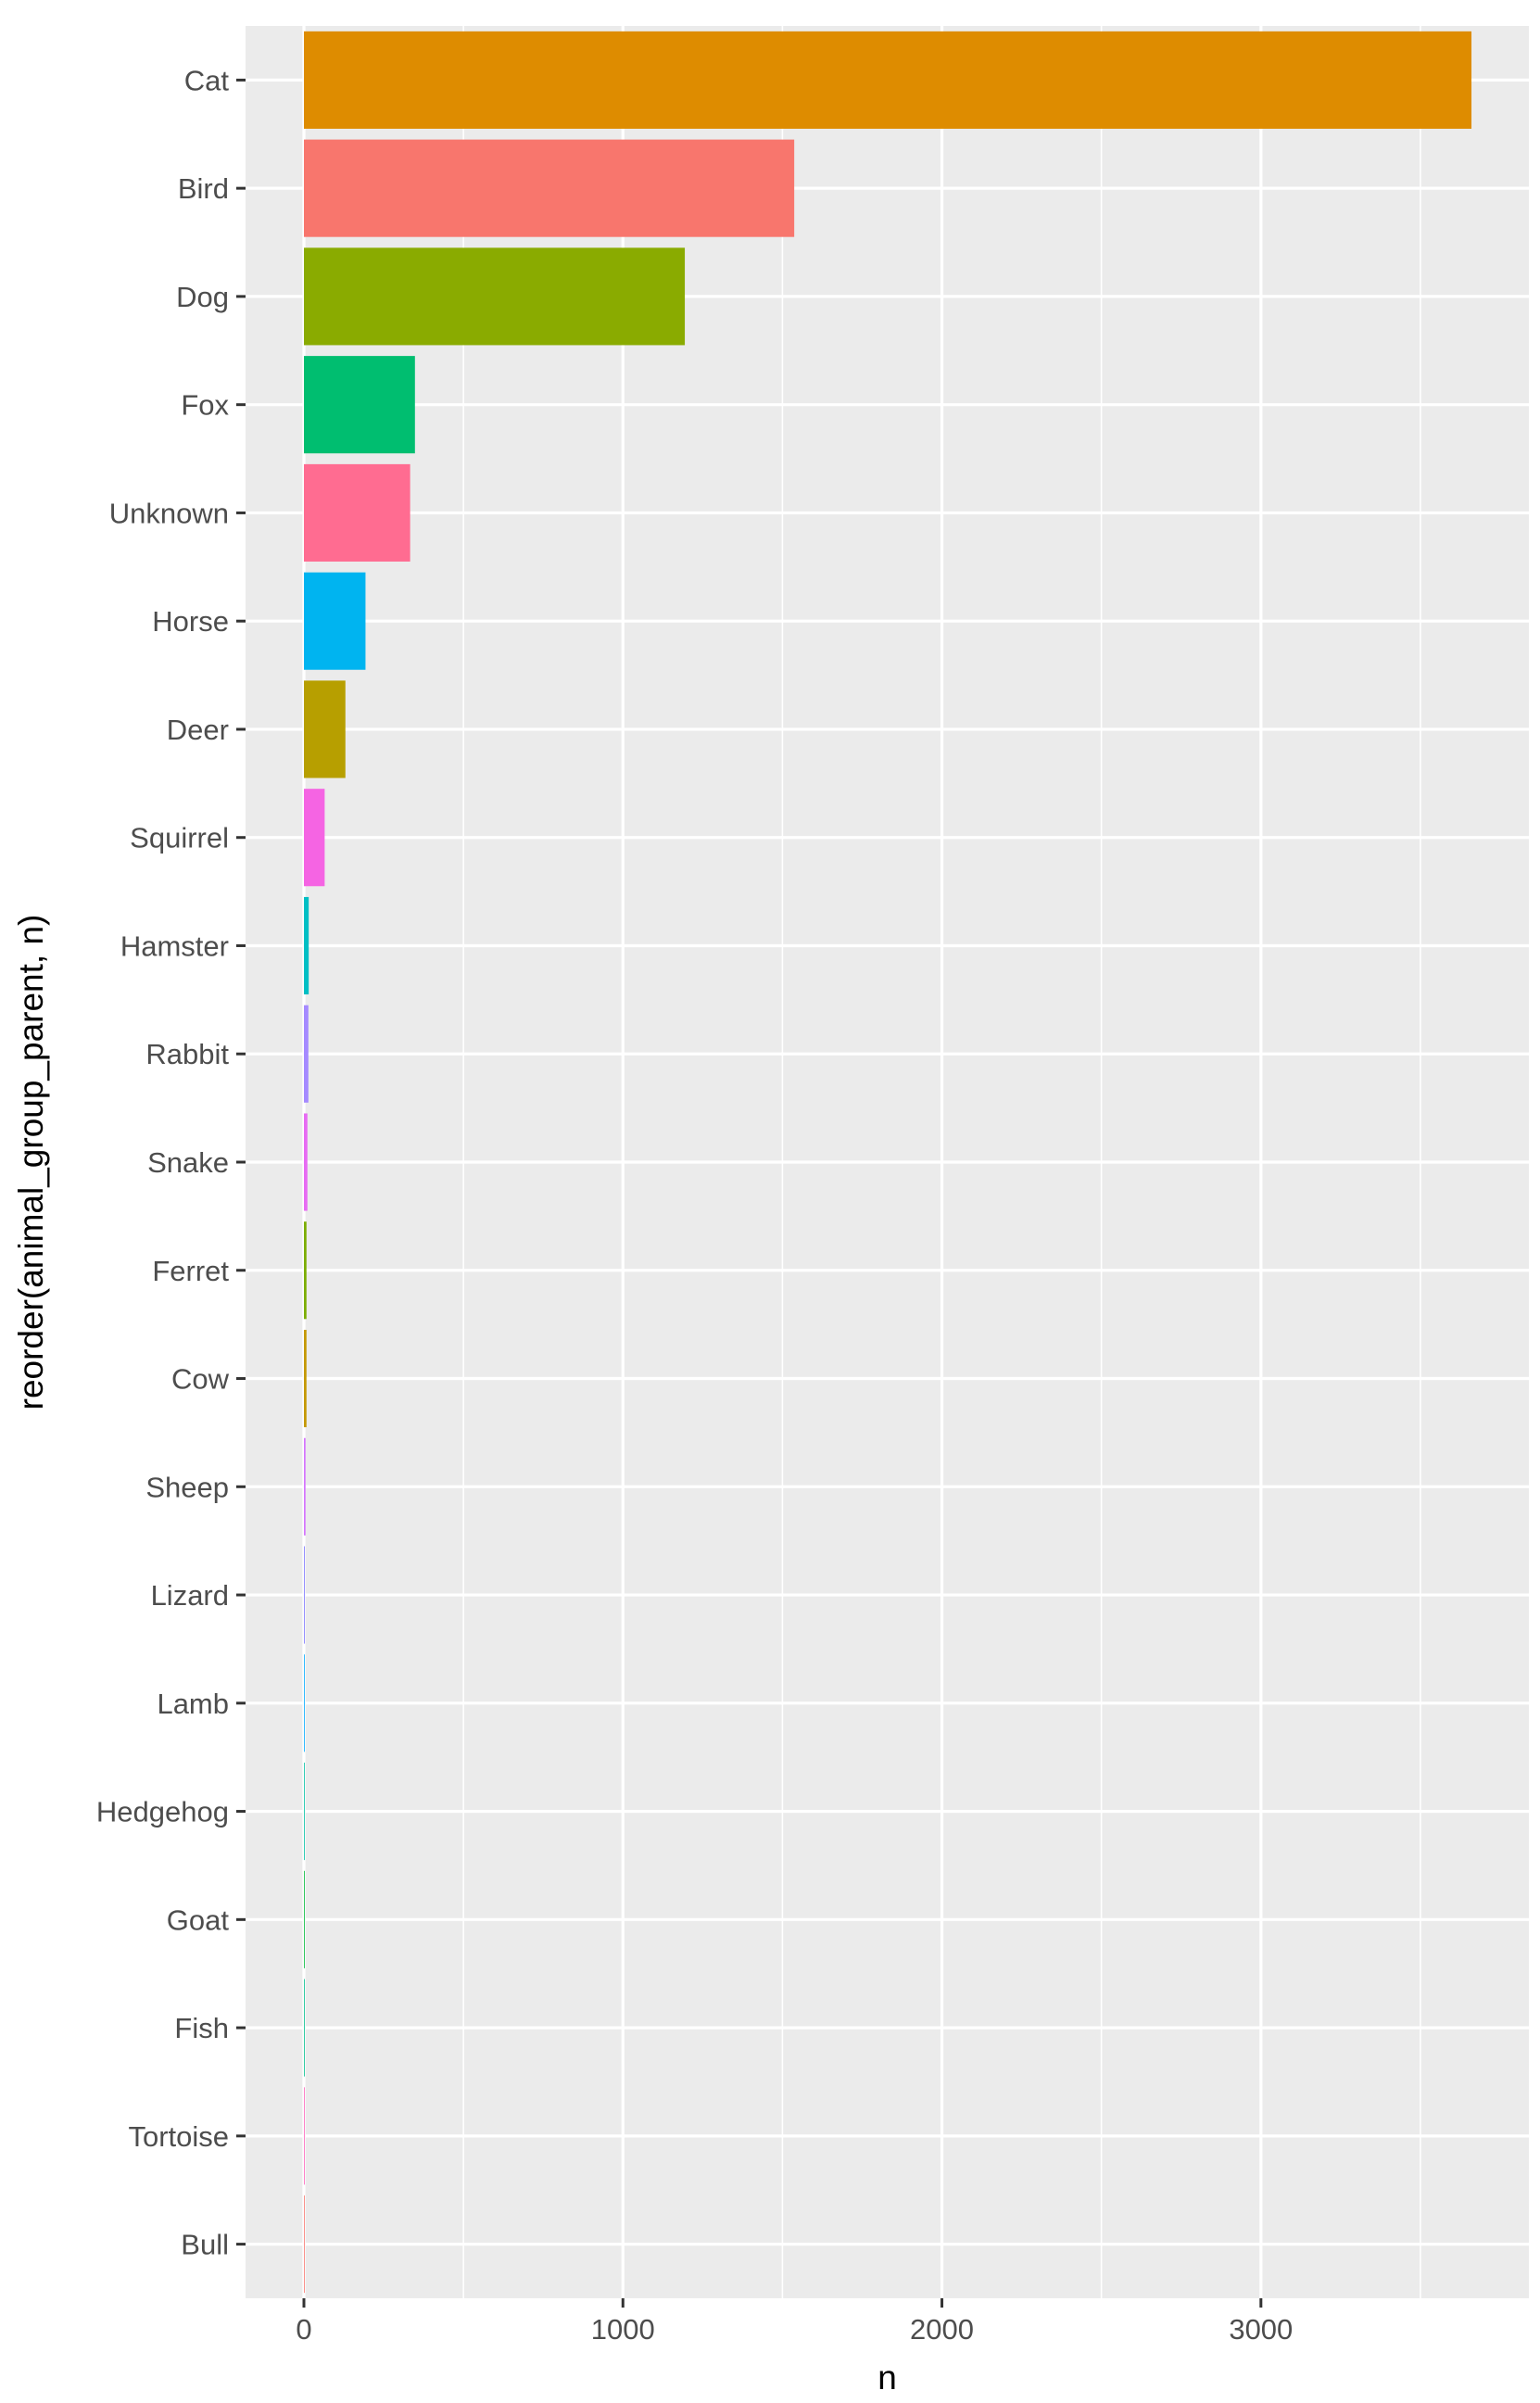 This screenshot has width=1540, height=2403. I want to click on y-tick-label: Fox, so click(205, 405).